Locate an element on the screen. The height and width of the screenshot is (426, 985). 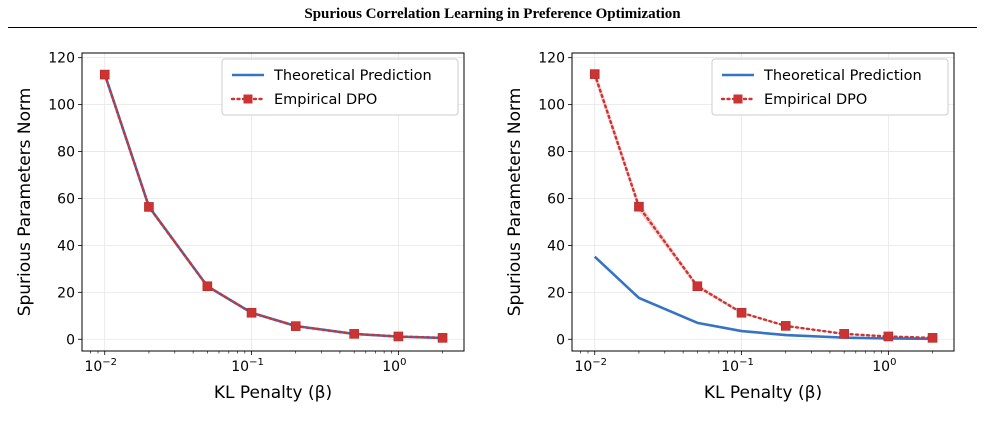
minor-ticks is located at coordinates (266, 352).